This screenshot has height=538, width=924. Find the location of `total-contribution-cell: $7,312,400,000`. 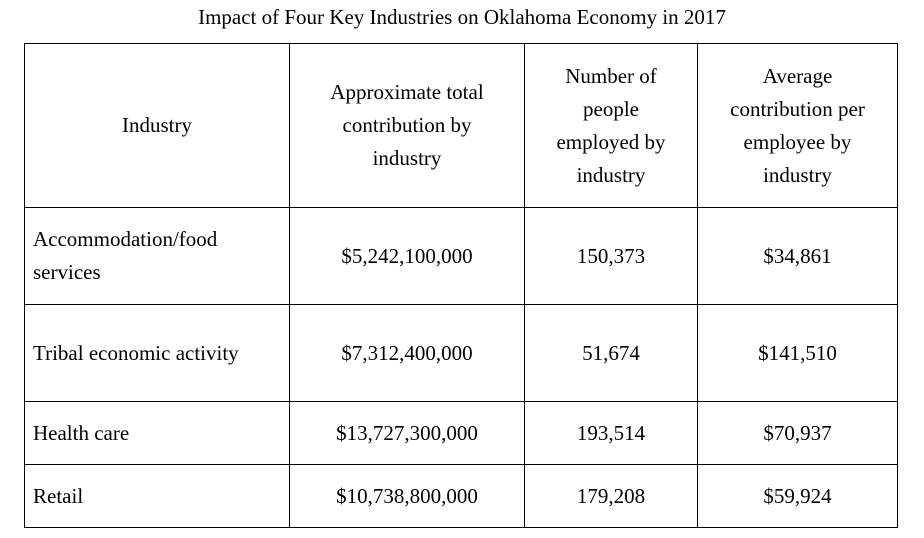

total-contribution-cell: $7,312,400,000 is located at coordinates (407, 353).